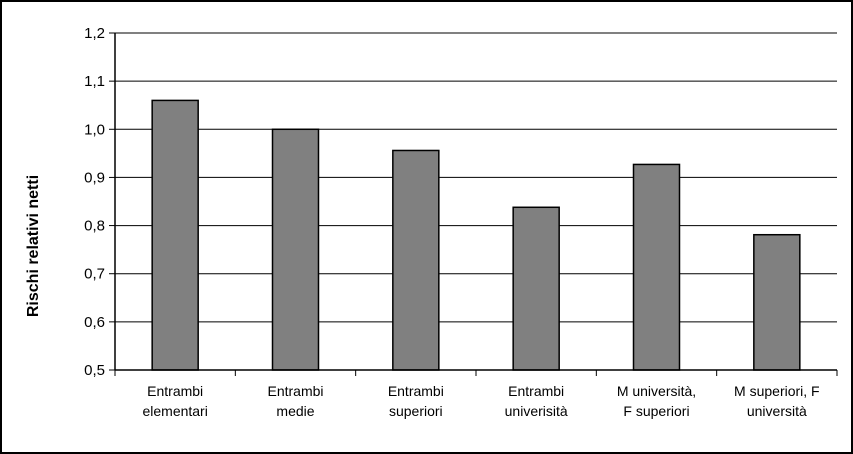 The image size is (853, 454). Describe the element at coordinates (656, 391) in the screenshot. I see `x-tick-label: M università,` at that location.